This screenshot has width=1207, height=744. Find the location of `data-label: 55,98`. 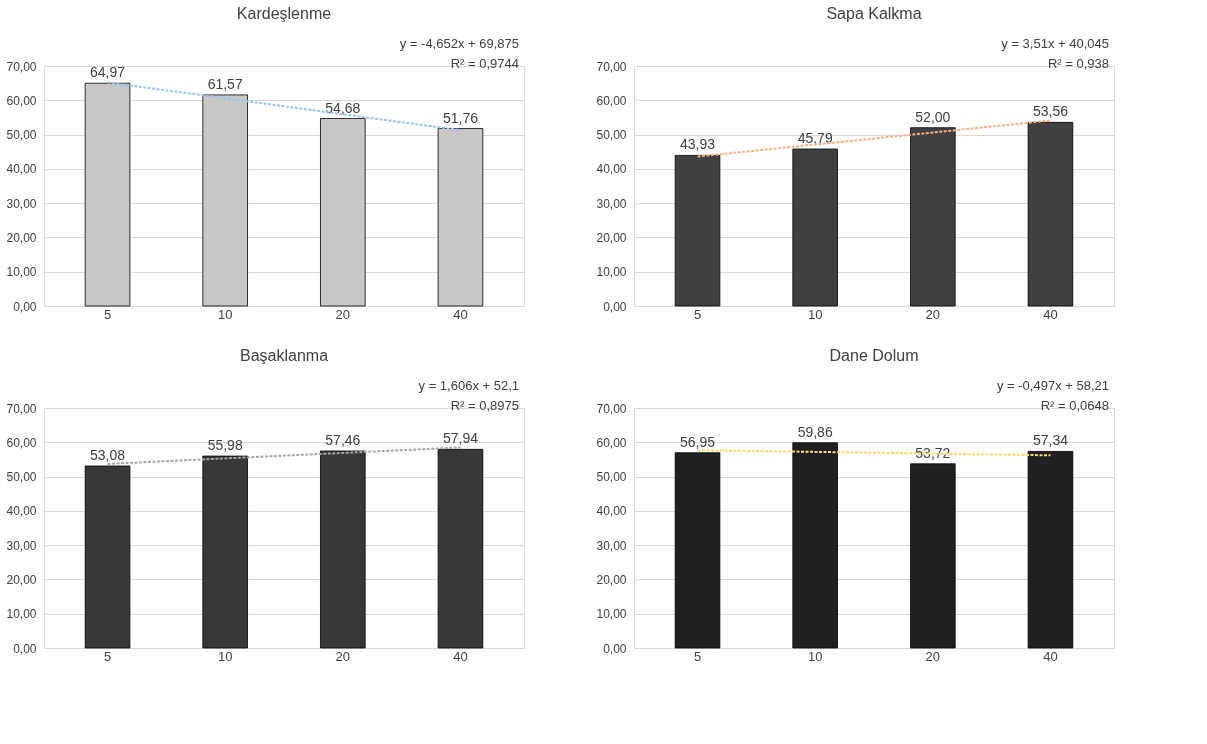

data-label: 55,98 is located at coordinates (225, 445).